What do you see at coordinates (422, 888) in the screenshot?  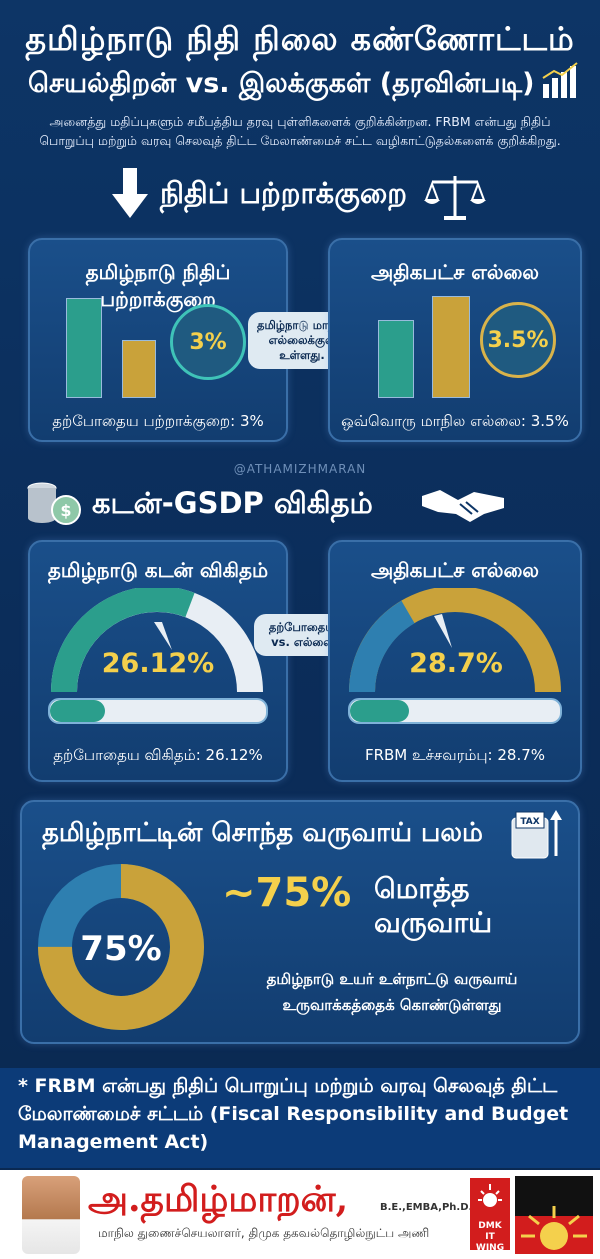 I see `revenue-big-label-1: மொத்த` at bounding box center [422, 888].